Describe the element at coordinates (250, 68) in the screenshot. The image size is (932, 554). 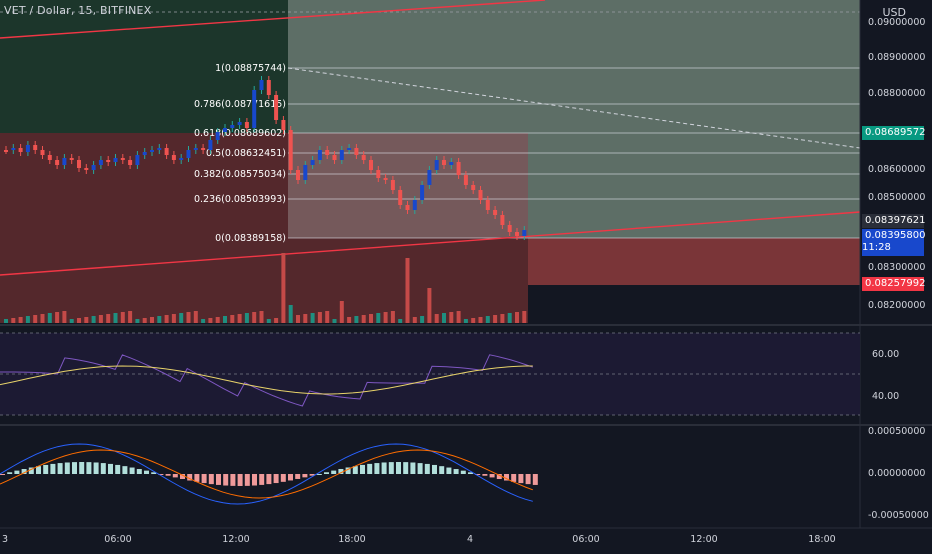
I see `fib-level-label: 1(0.08875744)` at that location.